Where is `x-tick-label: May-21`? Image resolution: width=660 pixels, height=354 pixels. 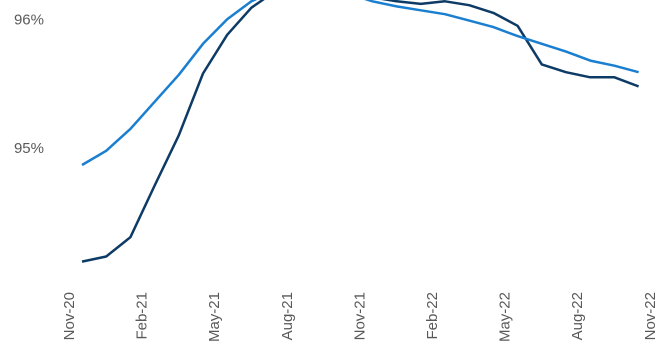
x-tick-label: May-21 is located at coordinates (214, 317).